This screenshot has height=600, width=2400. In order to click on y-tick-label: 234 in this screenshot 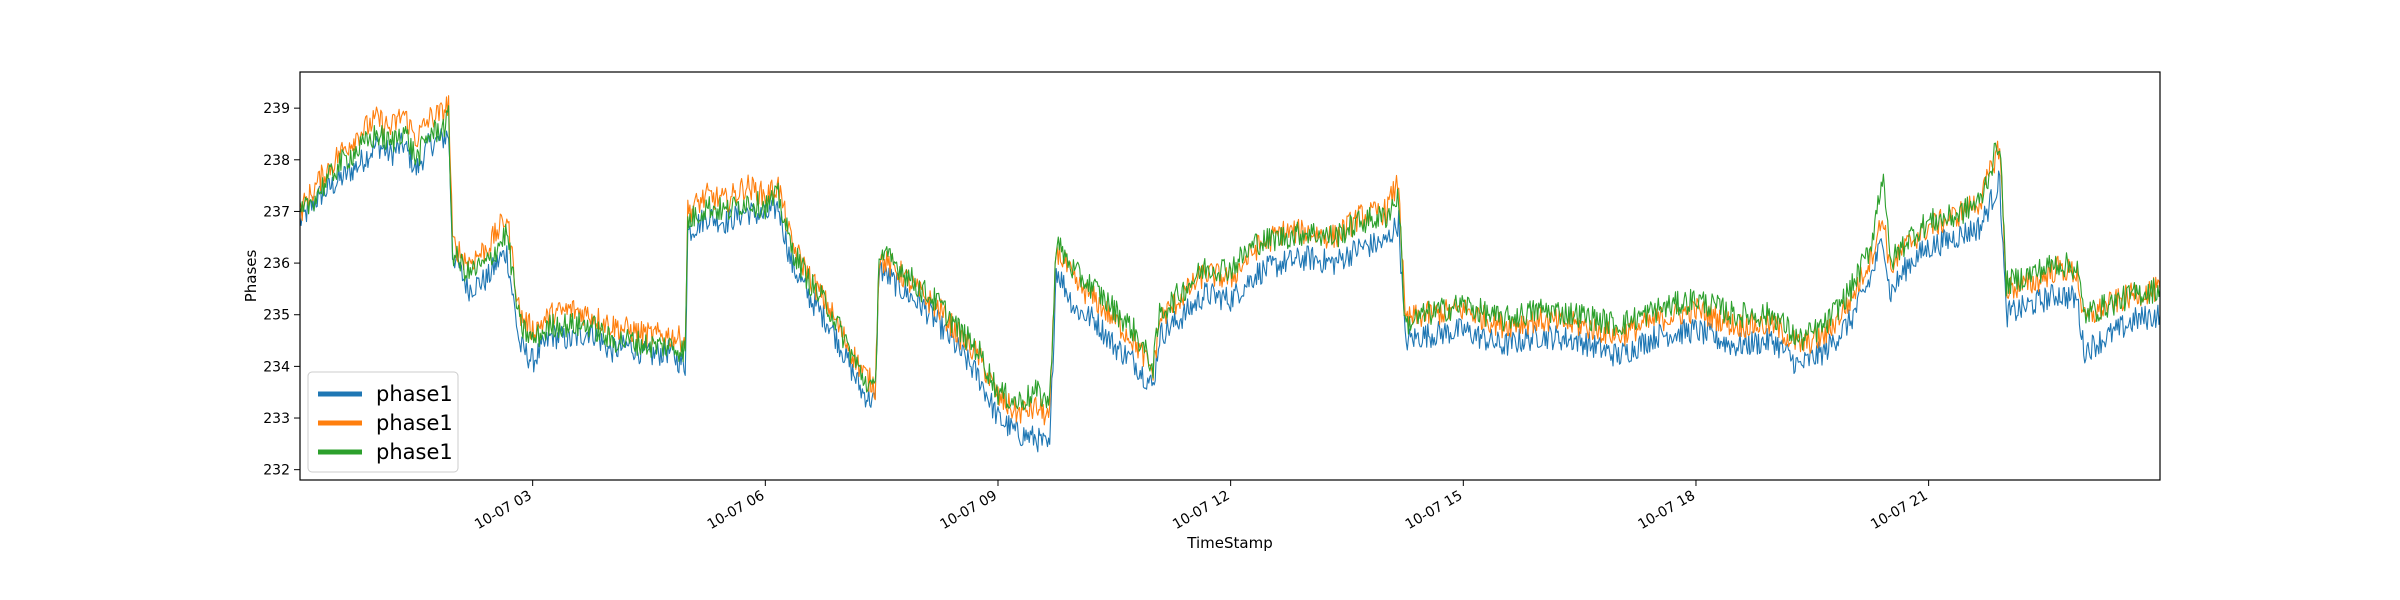, I will do `click(276, 367)`.